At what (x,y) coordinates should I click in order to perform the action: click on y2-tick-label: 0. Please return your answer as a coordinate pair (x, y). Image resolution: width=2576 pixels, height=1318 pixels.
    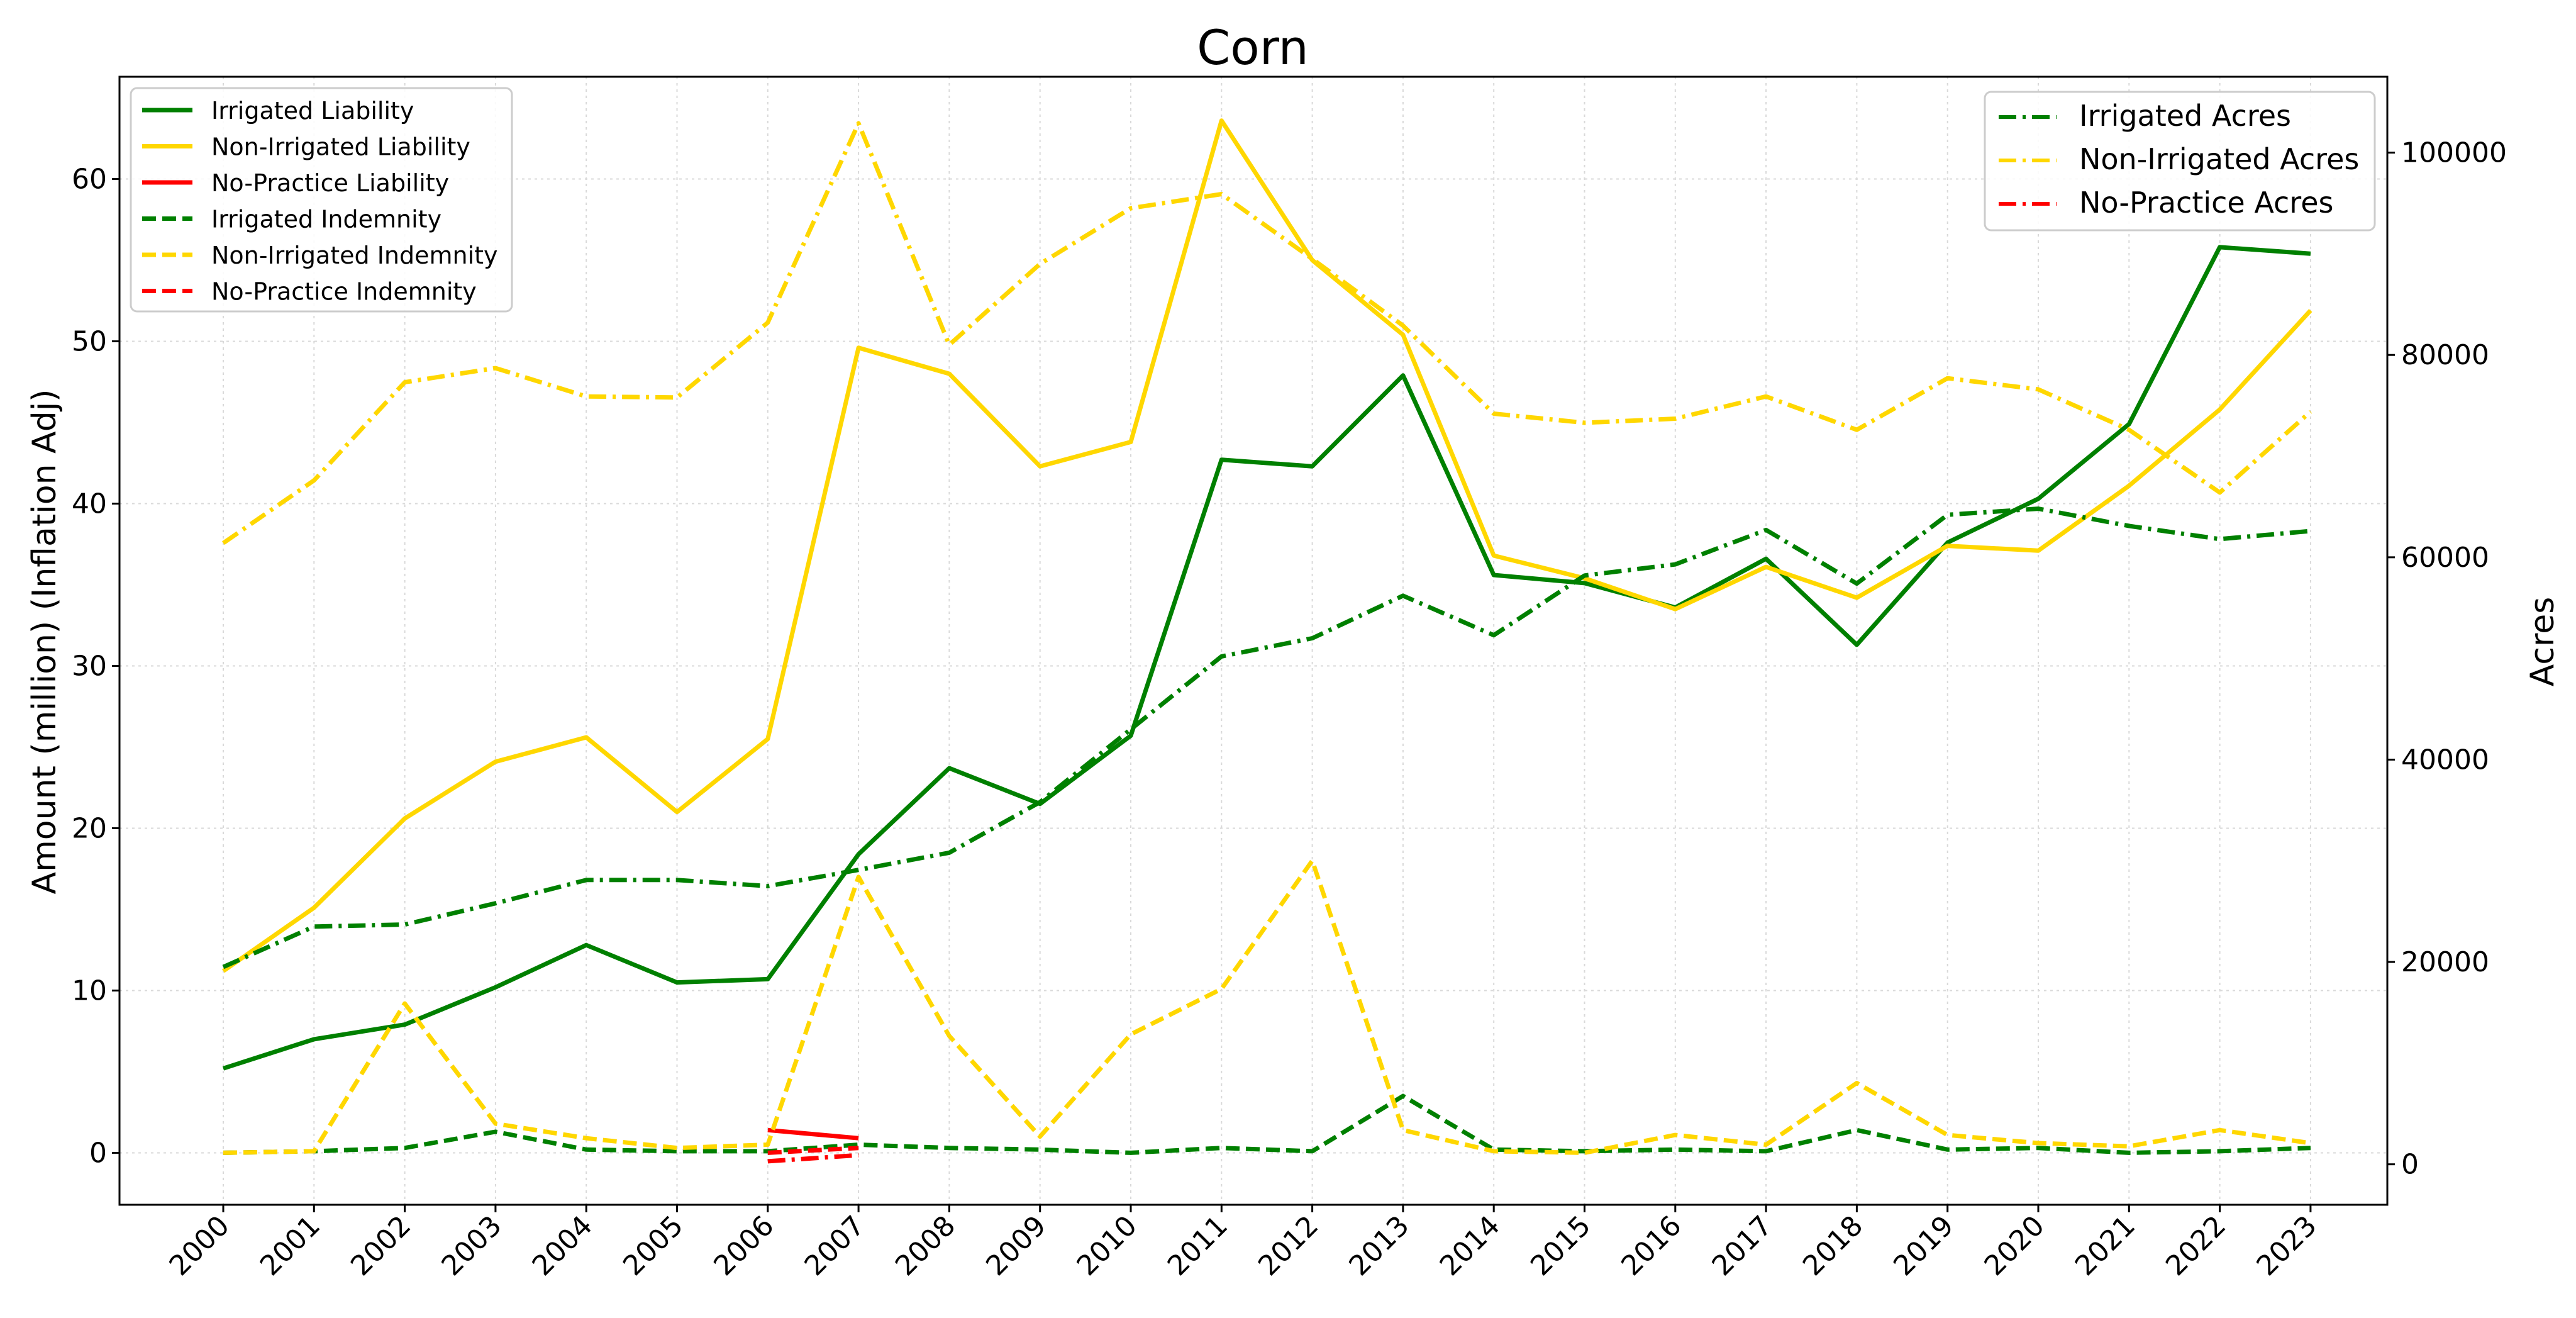
    Looking at the image, I should click on (2410, 1165).